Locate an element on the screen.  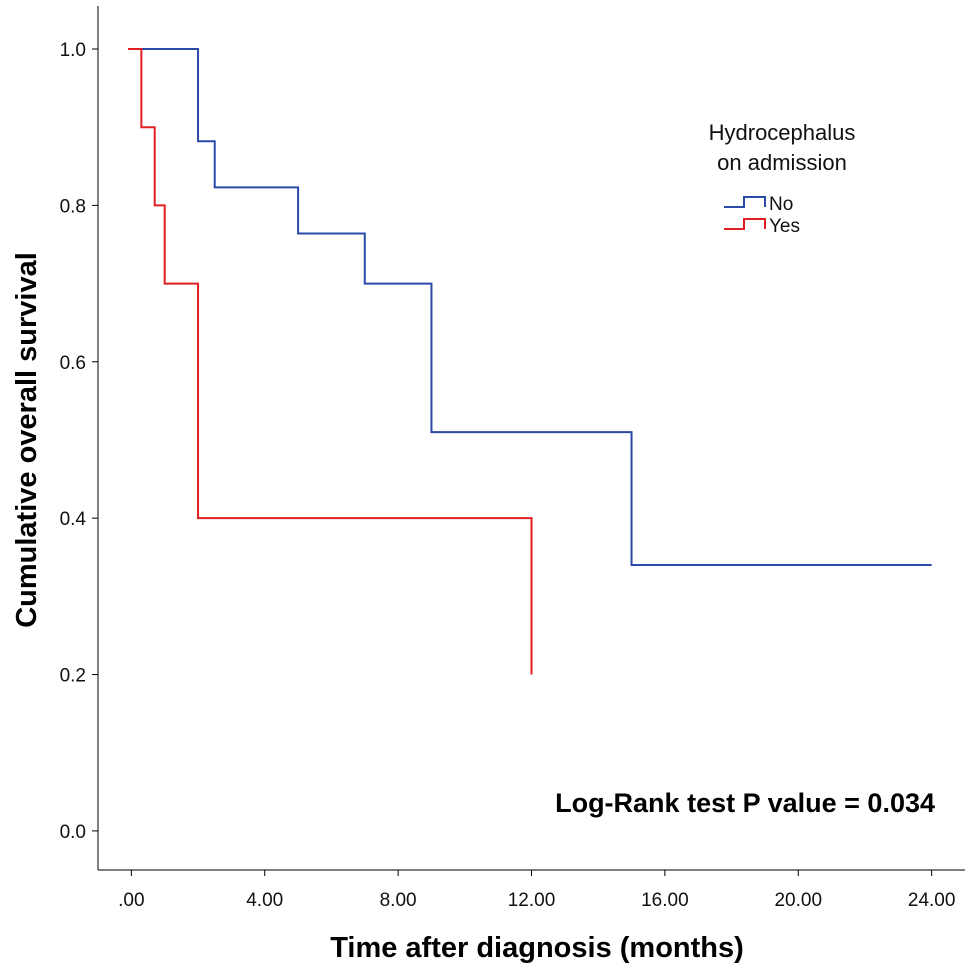
x-tick-label: 20.00 is located at coordinates (798, 900).